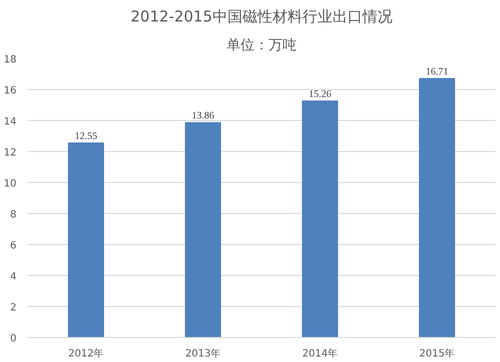 The image size is (500, 362). Describe the element at coordinates (13, 246) in the screenshot. I see `y-tick-label: 6` at that location.